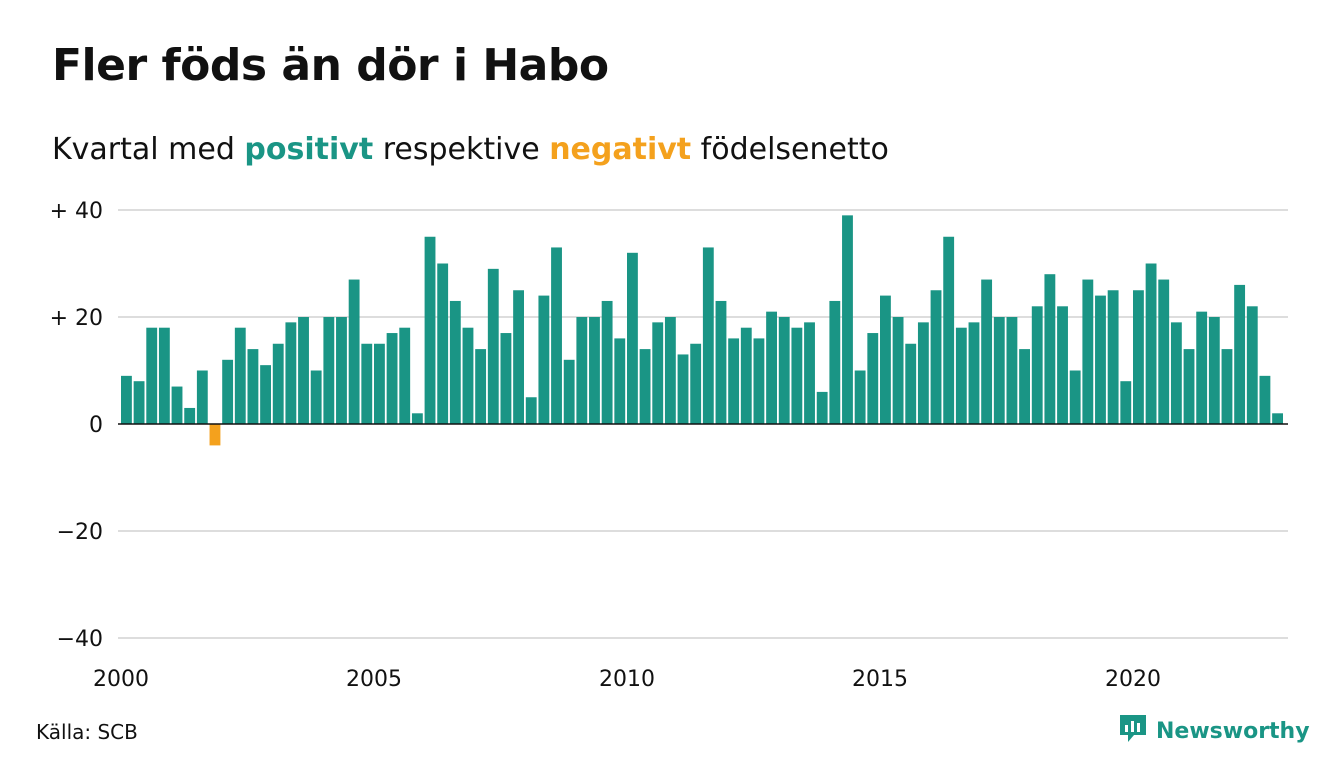 Image resolution: width=1340 pixels, height=780 pixels. Describe the element at coordinates (627, 679) in the screenshot. I see `x-tick-label: 2010` at that location.